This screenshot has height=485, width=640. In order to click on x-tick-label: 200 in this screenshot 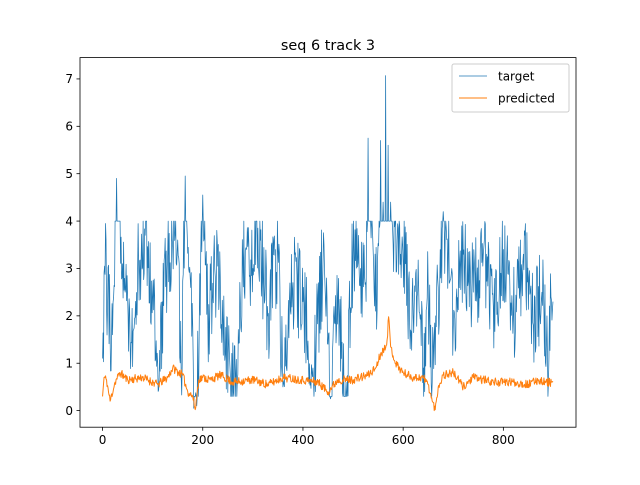, I will do `click(202, 440)`.